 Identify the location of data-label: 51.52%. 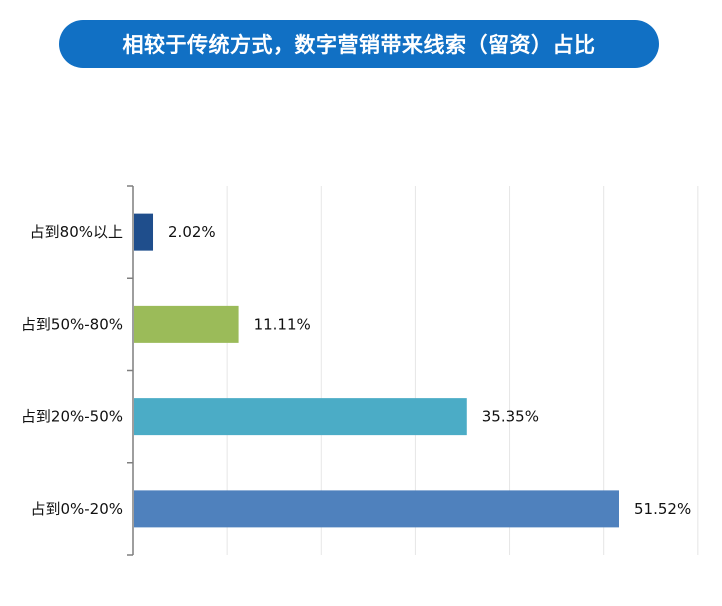
(662, 509).